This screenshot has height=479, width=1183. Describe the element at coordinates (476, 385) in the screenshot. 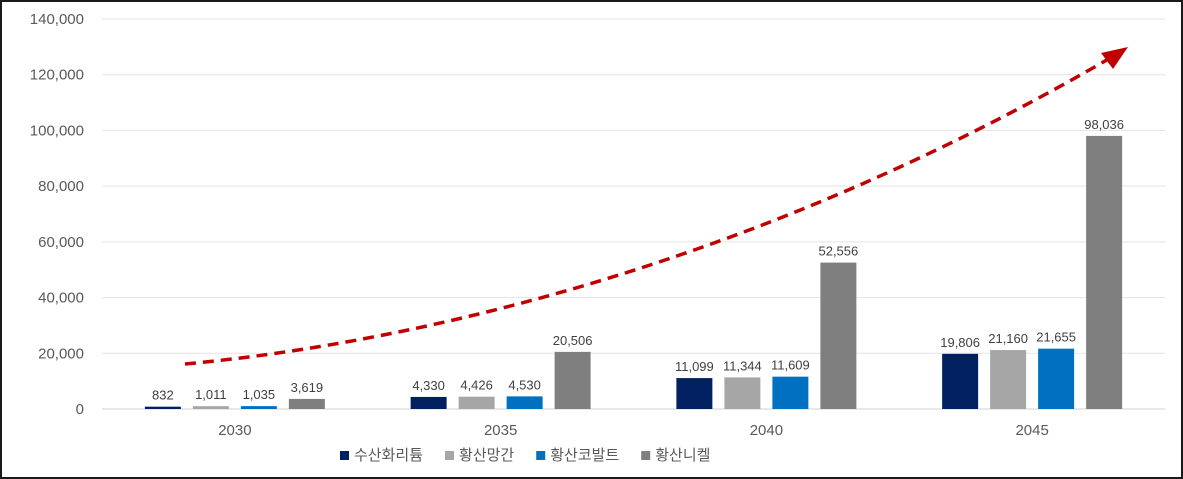

I see `data-label: 4,426` at that location.